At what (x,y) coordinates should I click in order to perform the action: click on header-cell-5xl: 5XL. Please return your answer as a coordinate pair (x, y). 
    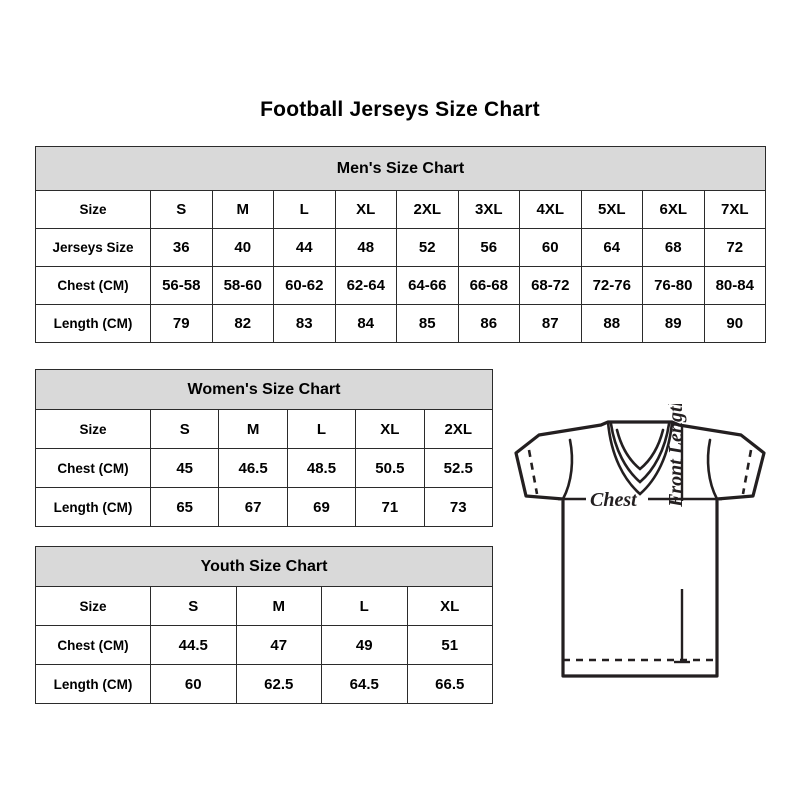
    Looking at the image, I should click on (611, 209).